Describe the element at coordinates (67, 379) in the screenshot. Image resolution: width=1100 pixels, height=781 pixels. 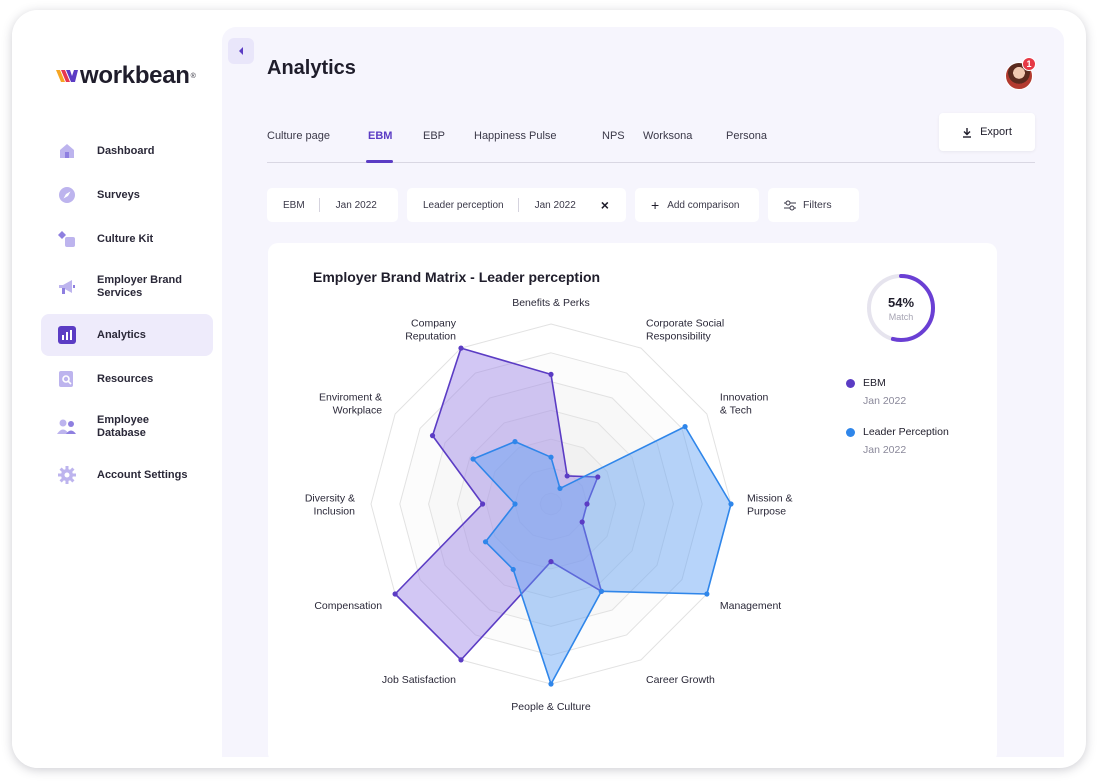
I see `document-search-icon` at that location.